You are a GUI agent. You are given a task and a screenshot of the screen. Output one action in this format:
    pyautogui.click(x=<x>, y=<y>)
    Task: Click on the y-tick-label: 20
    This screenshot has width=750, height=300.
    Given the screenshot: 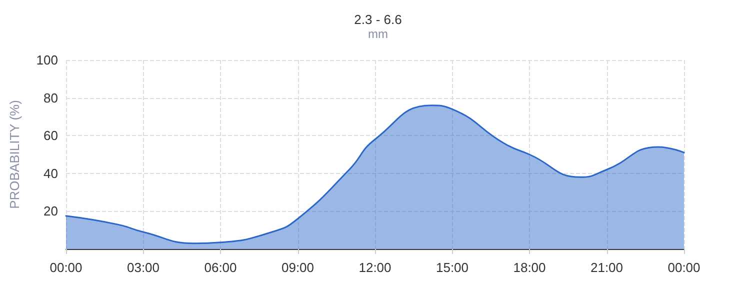 What is the action you would take?
    pyautogui.click(x=51, y=211)
    